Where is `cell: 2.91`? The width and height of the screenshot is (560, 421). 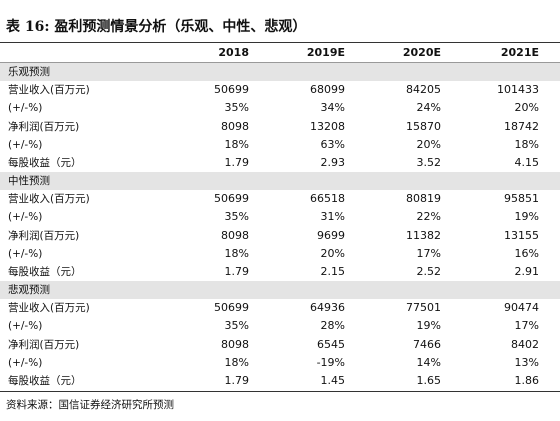
cell: 2.91 is located at coordinates (527, 271).